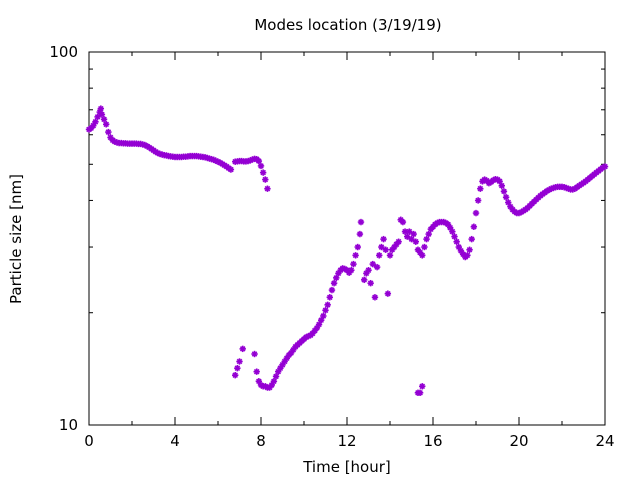  I want to click on y-axis-label: Particle size [nm], so click(16, 239).